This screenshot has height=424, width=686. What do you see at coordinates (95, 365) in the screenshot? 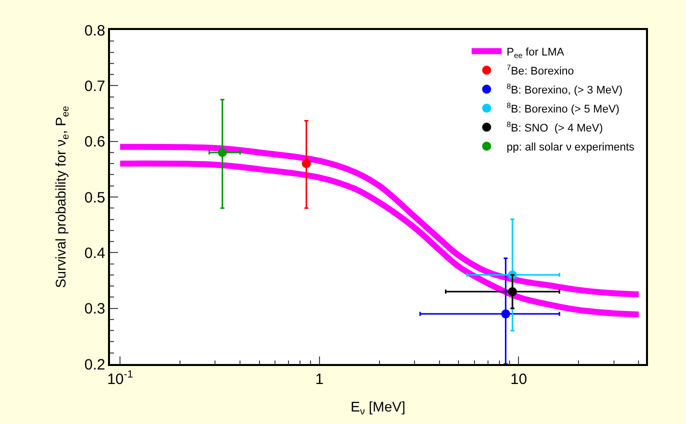
I see `y-tick-label: 0.2` at bounding box center [95, 365].